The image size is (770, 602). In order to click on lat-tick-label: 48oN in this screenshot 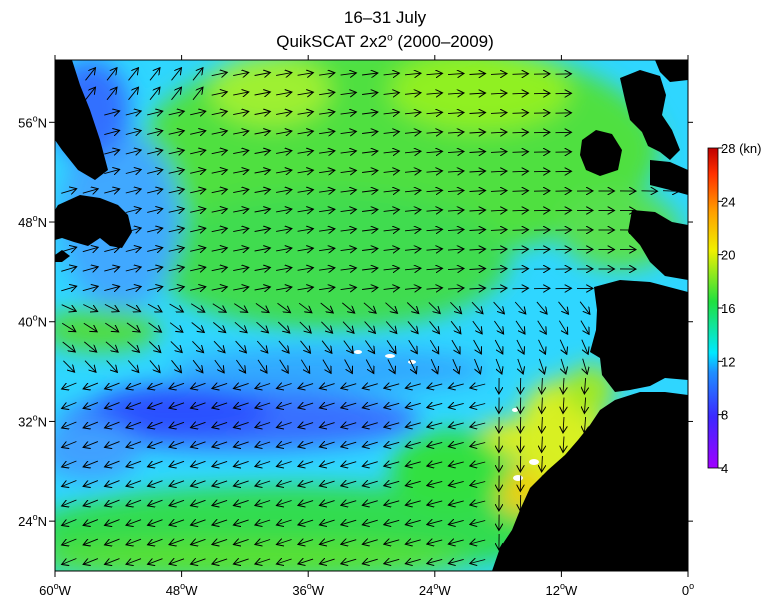, I will do `click(32, 221)`.